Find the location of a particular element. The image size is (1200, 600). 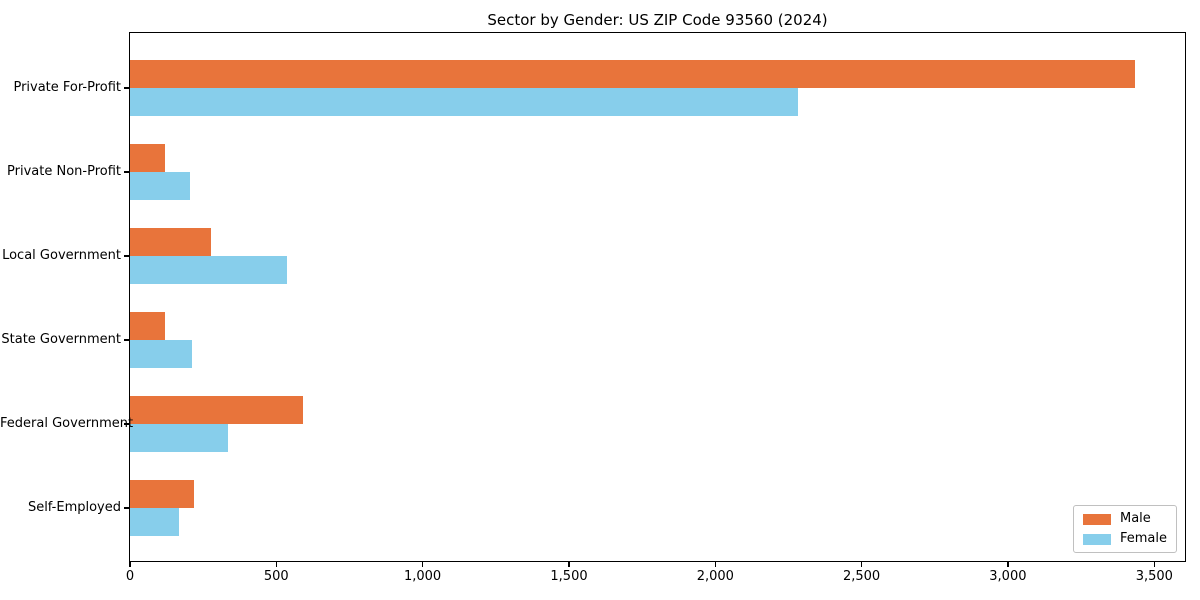

y-tick-private-for-profit is located at coordinates (126, 88).